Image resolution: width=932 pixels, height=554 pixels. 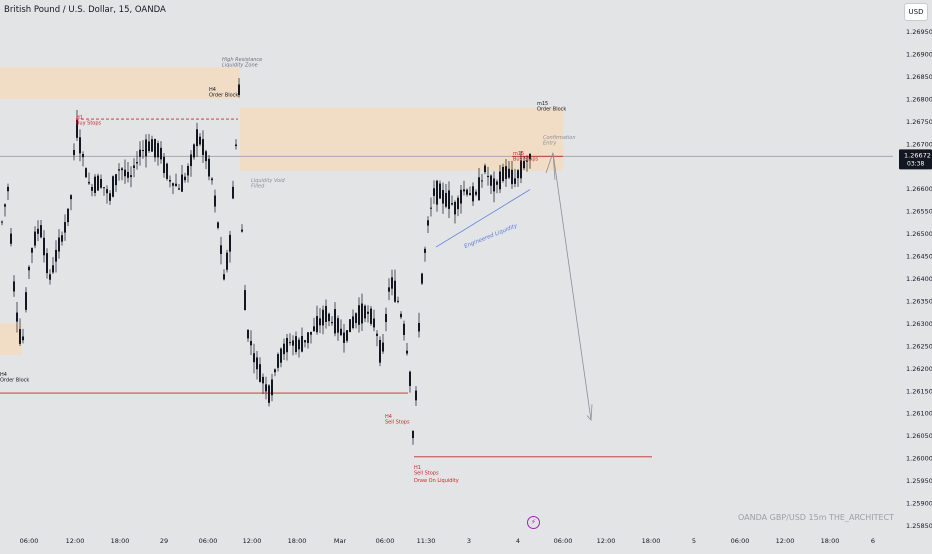 What do you see at coordinates (919, 122) in the screenshot?
I see `y-tick-label: 1.26750` at bounding box center [919, 122].